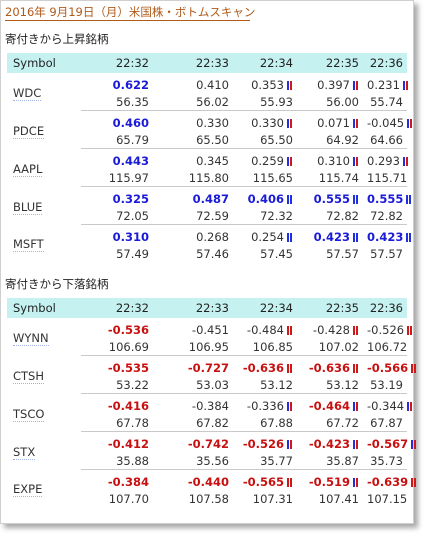 This screenshot has width=425, height=534. I want to click on stock-symbol: TSCO, so click(29, 414).